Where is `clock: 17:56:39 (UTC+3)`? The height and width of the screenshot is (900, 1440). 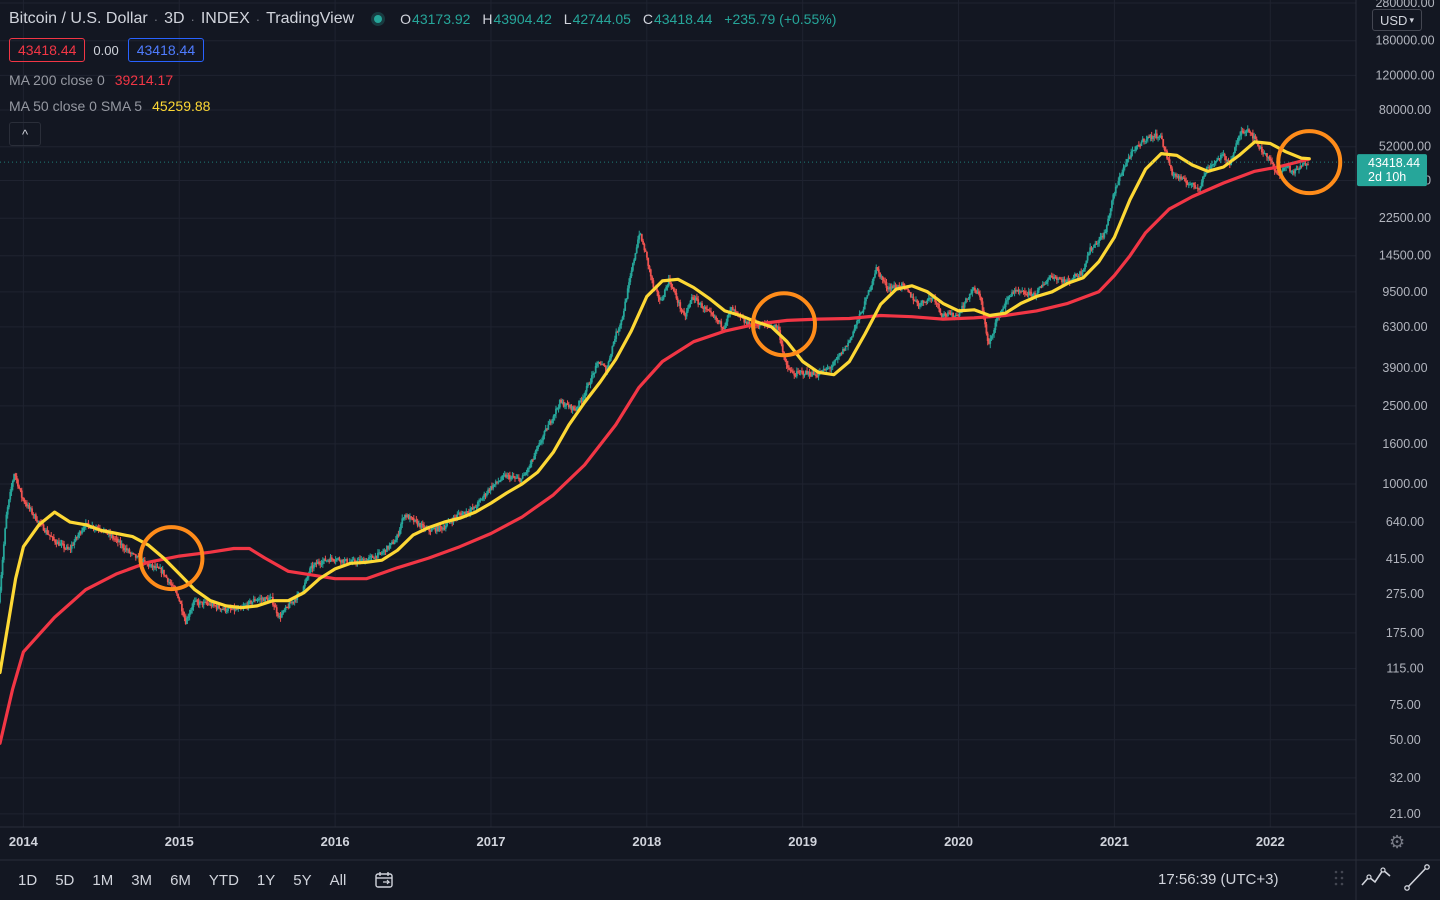
clock: 17:56:39 (UTC+3) is located at coordinates (1218, 879).